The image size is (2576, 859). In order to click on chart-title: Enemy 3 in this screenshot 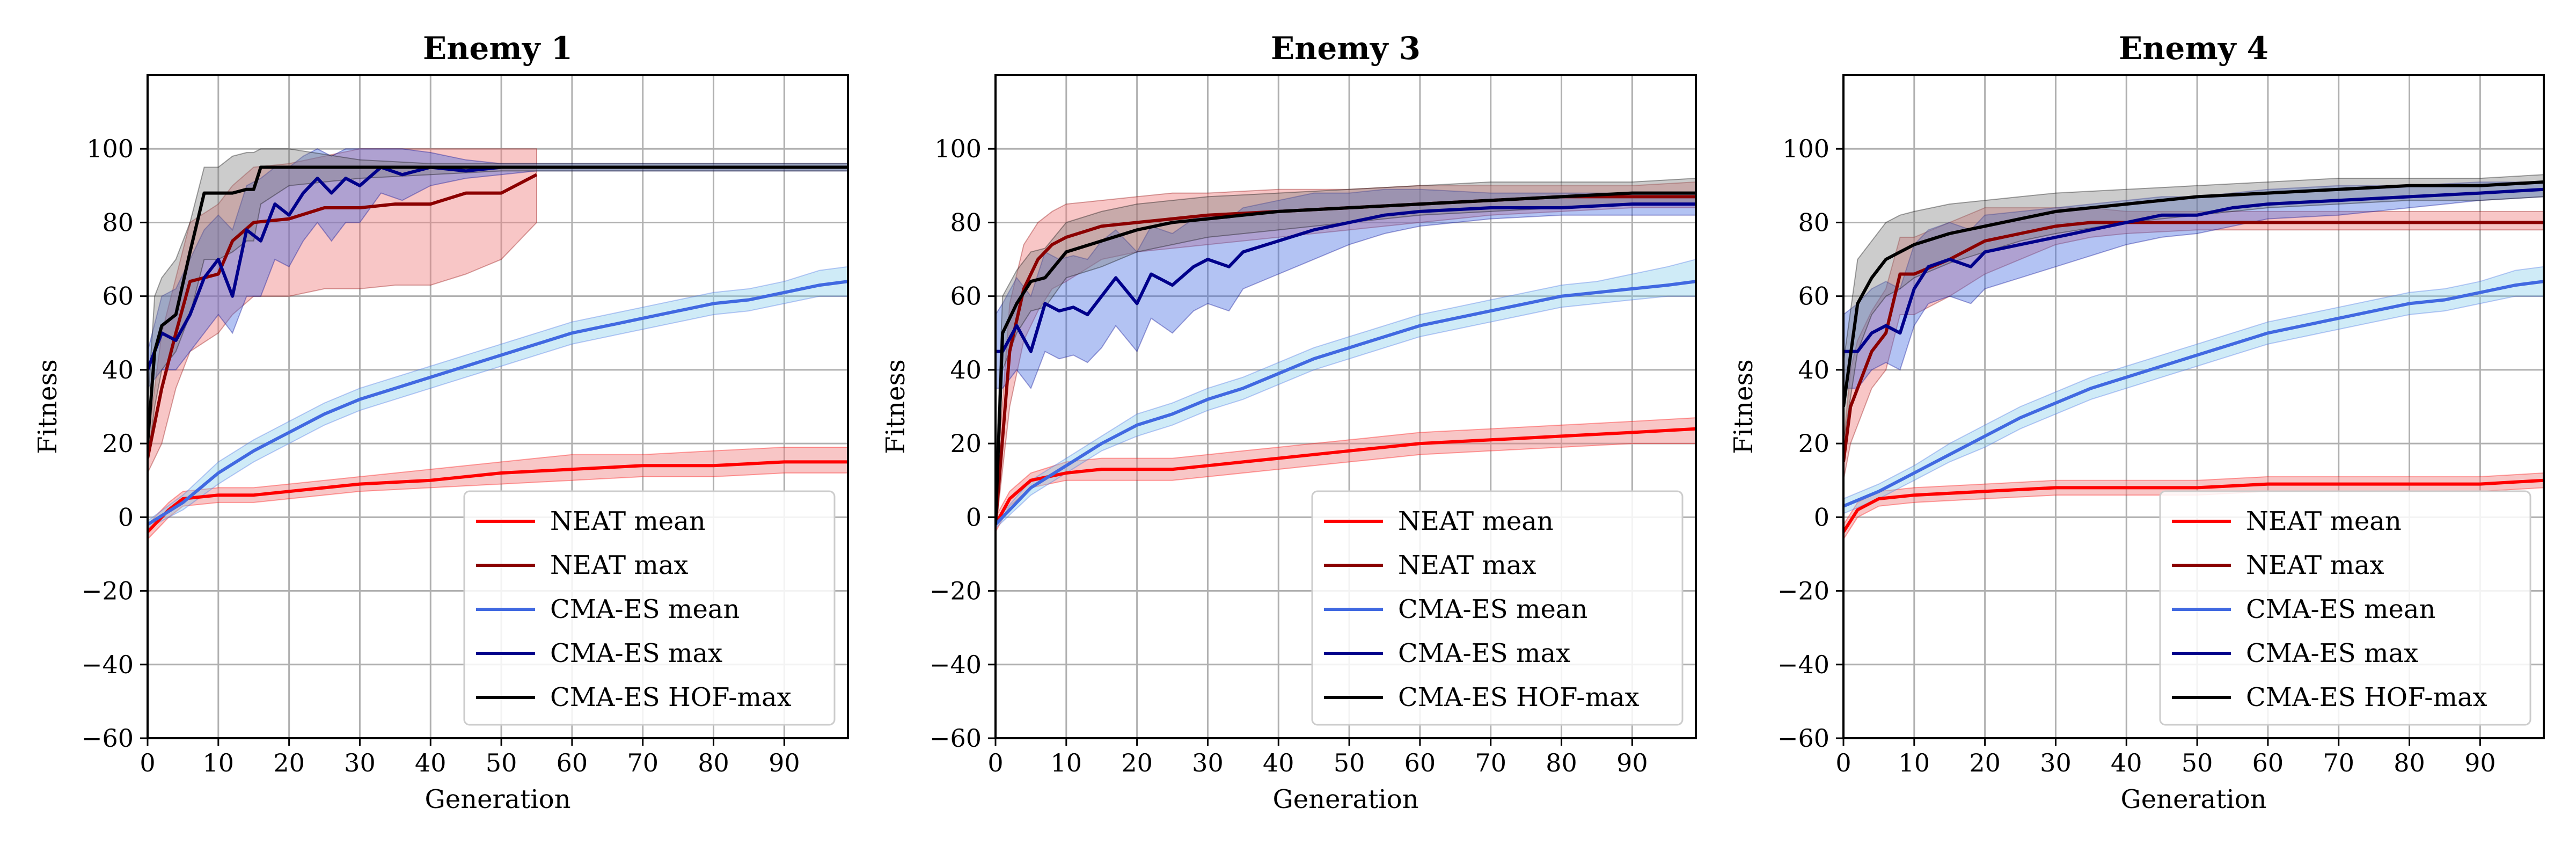, I will do `click(1346, 48)`.